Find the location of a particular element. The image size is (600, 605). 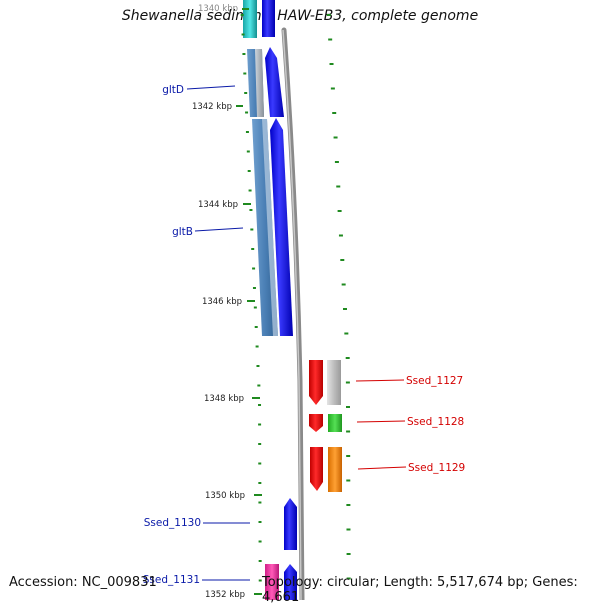

tick-label-1344: 1344 kbp is located at coordinates (218, 205).